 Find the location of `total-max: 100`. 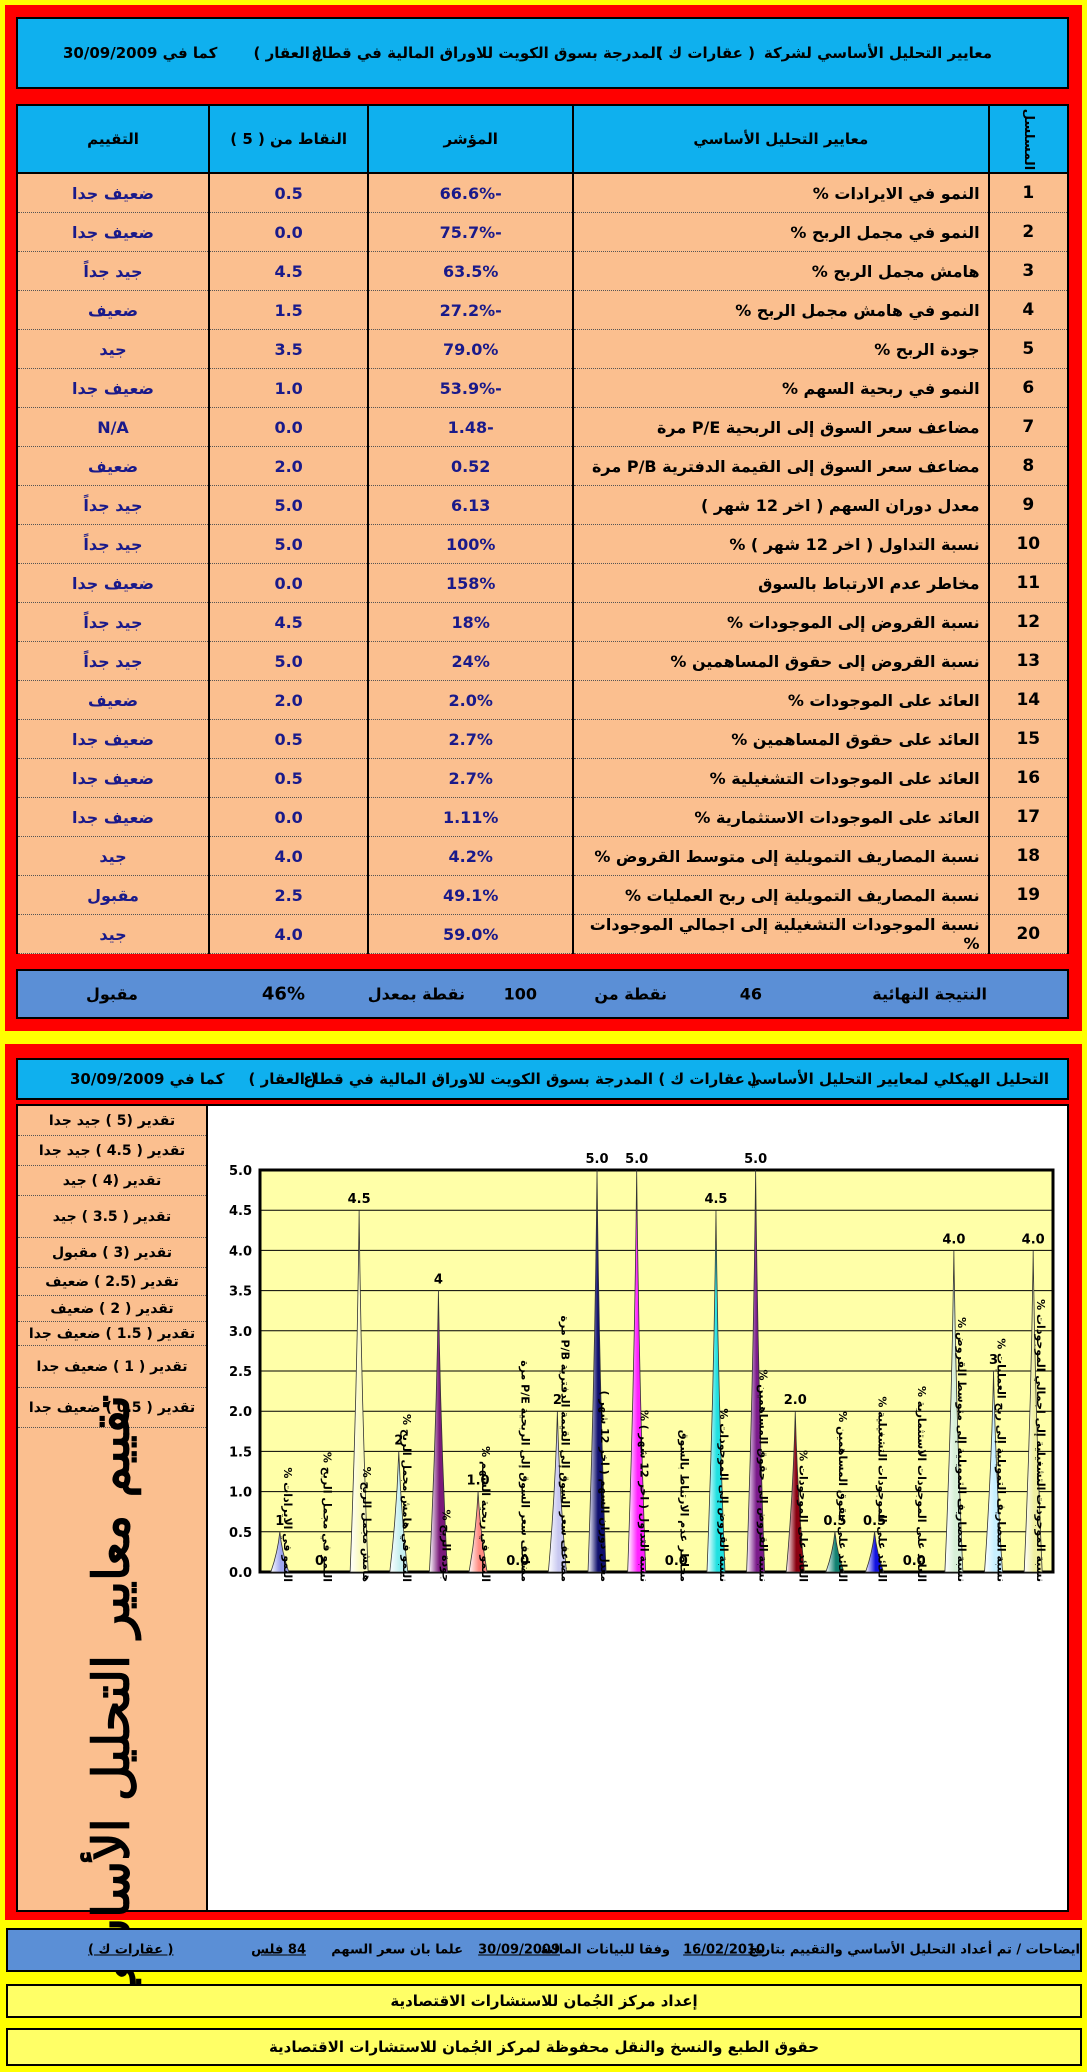

total-max: 100 is located at coordinates (520, 994).